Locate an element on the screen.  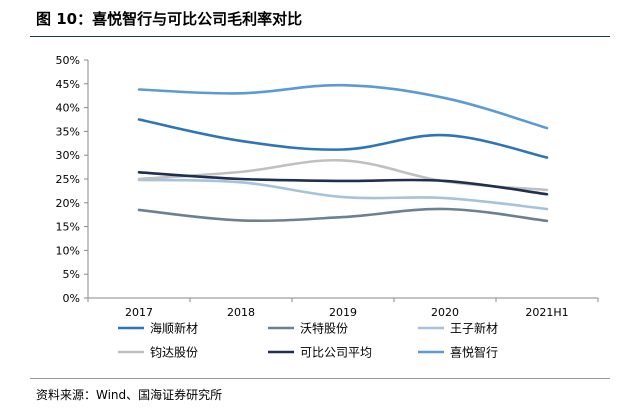
x-axis: 2017 2018 2019 2020 2021H1 is located at coordinates (343, 308).